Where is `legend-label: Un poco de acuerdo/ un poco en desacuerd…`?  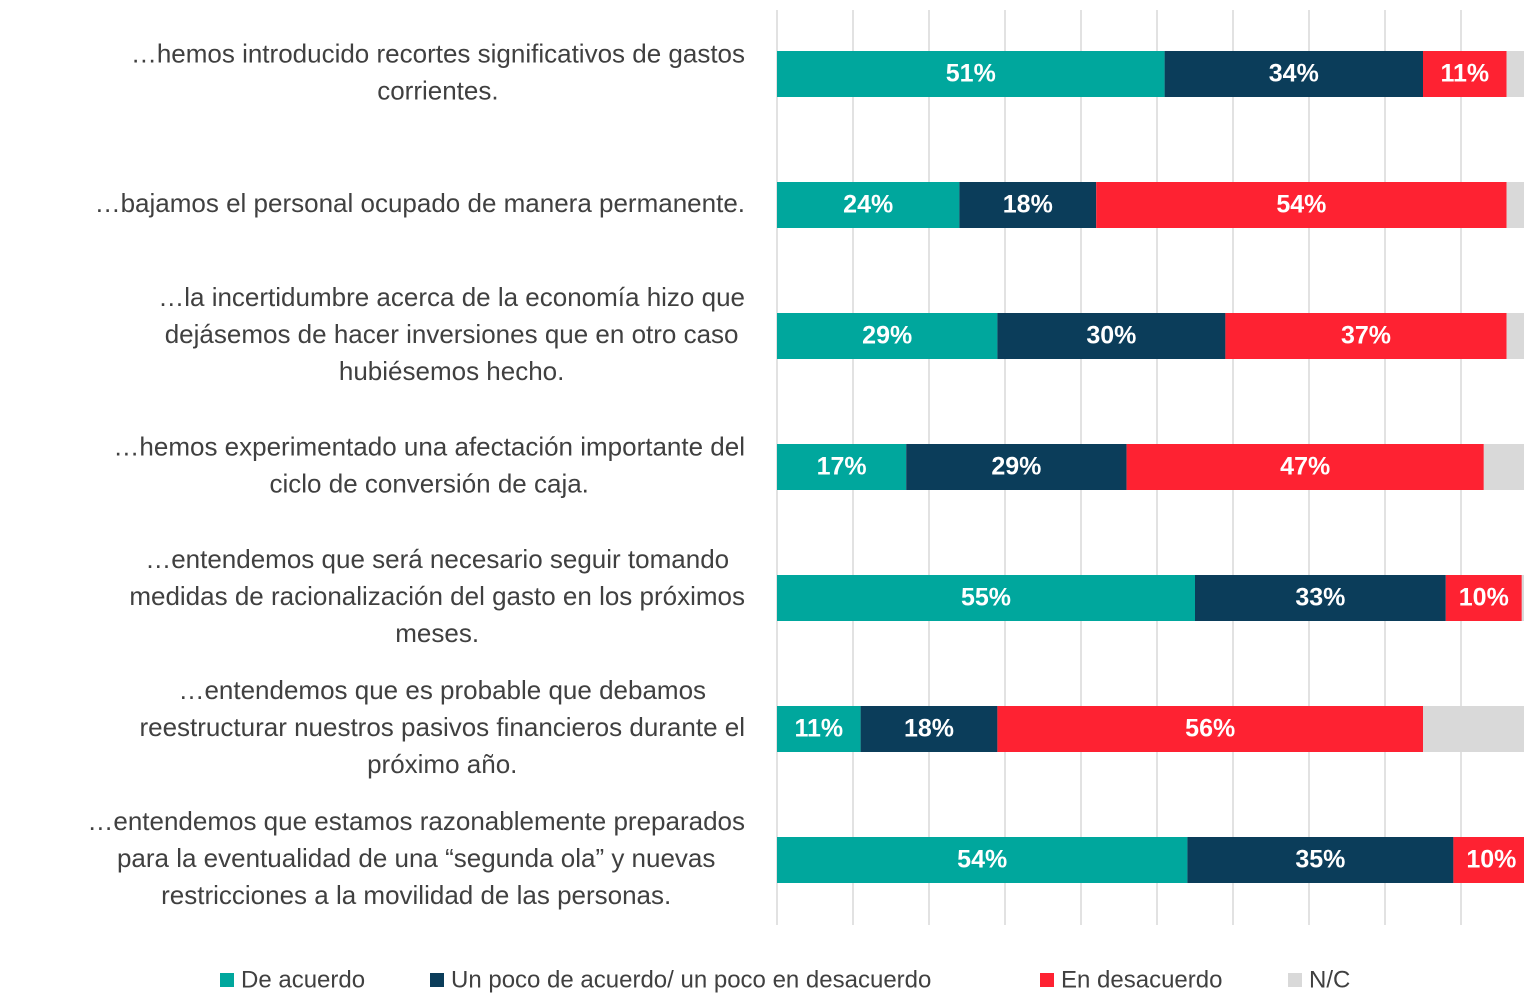 legend-label: Un poco de acuerdo/ un poco en desacuerd… is located at coordinates (691, 979).